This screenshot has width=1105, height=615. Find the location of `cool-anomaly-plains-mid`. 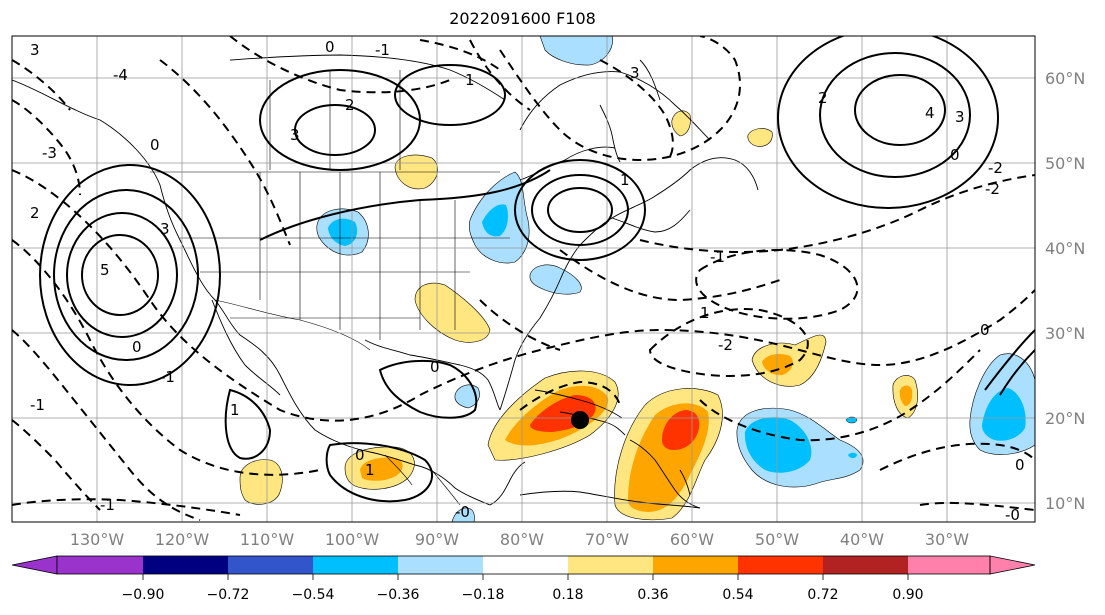

cool-anomaly-plains-mid is located at coordinates (343, 232).